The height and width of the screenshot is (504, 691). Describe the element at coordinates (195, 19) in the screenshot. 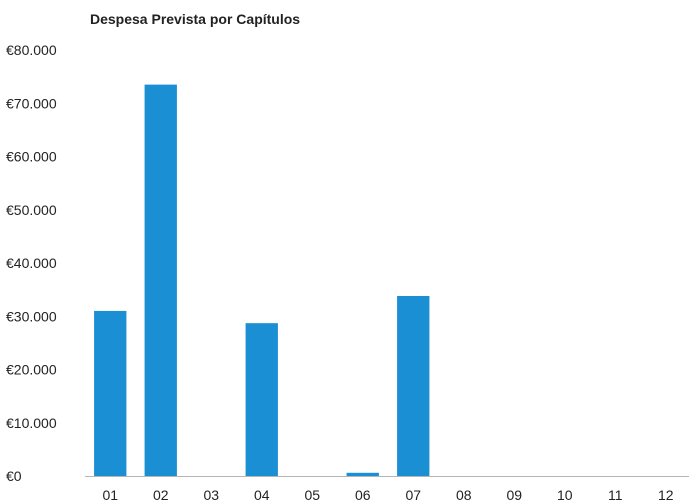

I see `chart-title: Despesa Prevista por Capítulos` at that location.